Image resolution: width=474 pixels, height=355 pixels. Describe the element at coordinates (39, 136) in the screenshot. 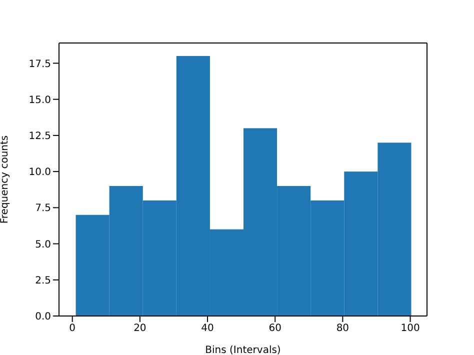

I see `y-tick-label: 12.5` at that location.